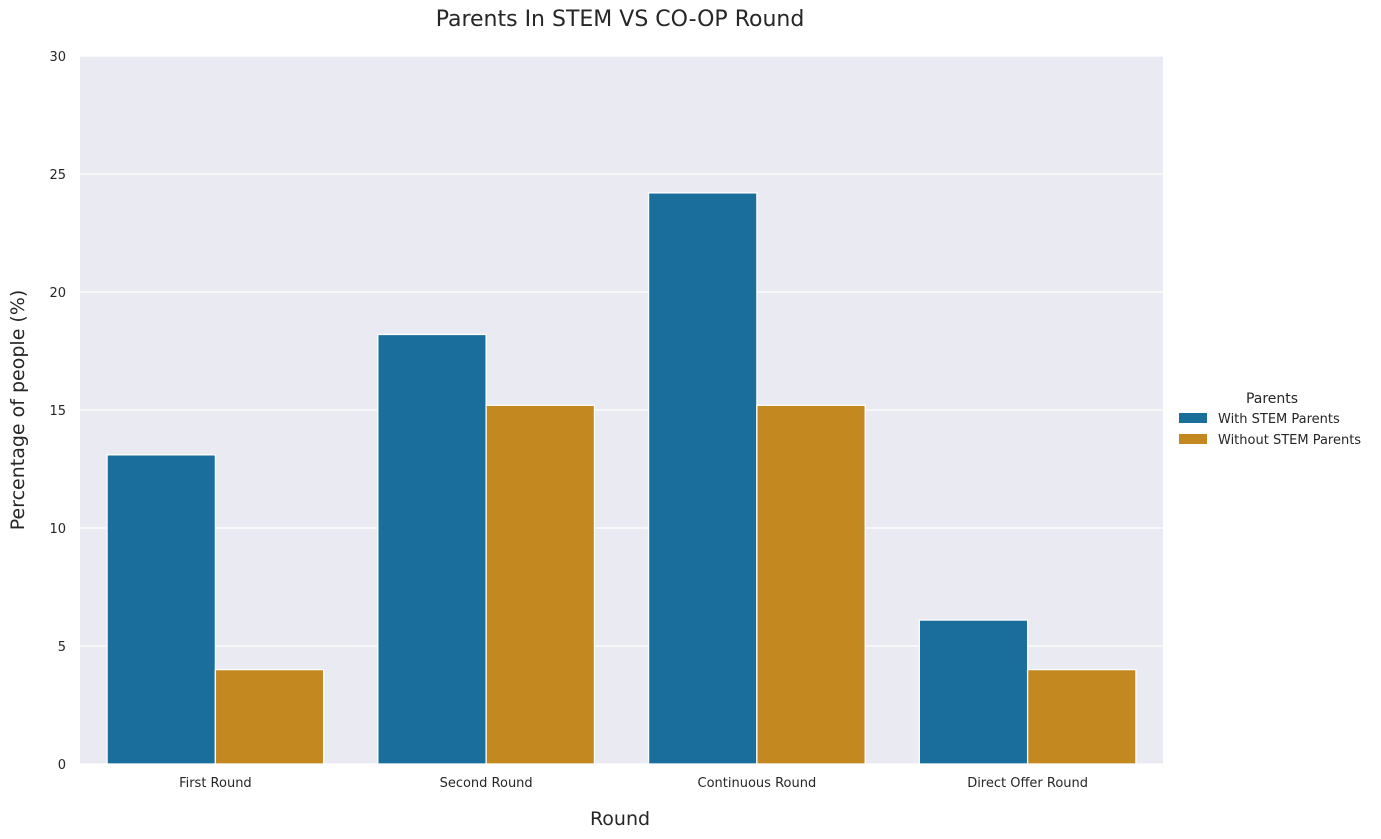 This screenshot has height=839, width=1381. Describe the element at coordinates (620, 19) in the screenshot. I see `chart-title: Parents In STEM VS CO-OP Round` at that location.